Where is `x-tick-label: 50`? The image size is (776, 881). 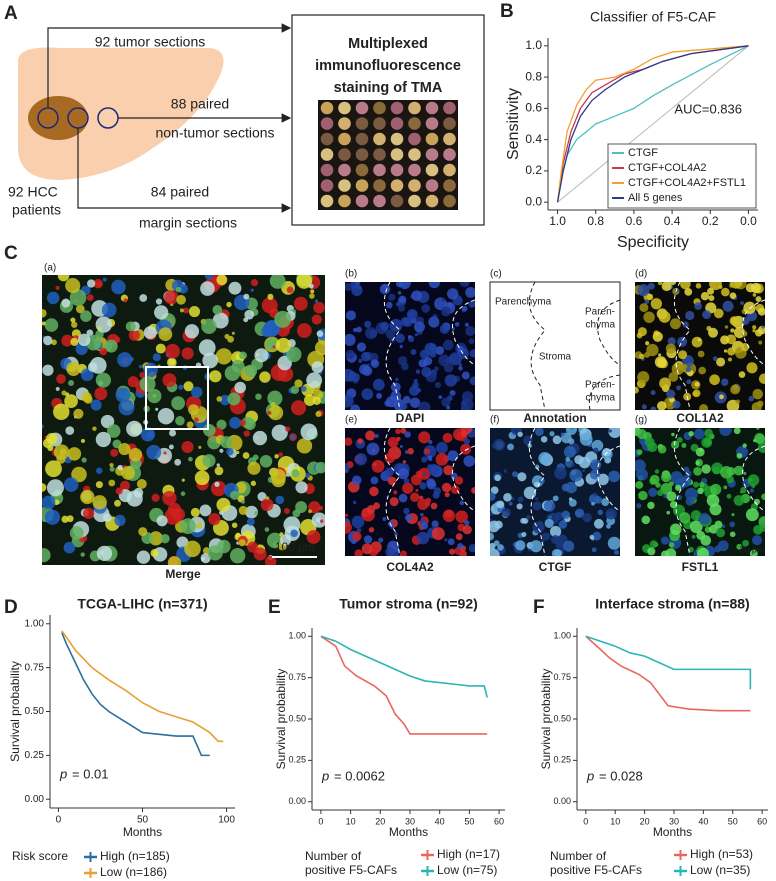
x-tick-label: 50 is located at coordinates (469, 821).